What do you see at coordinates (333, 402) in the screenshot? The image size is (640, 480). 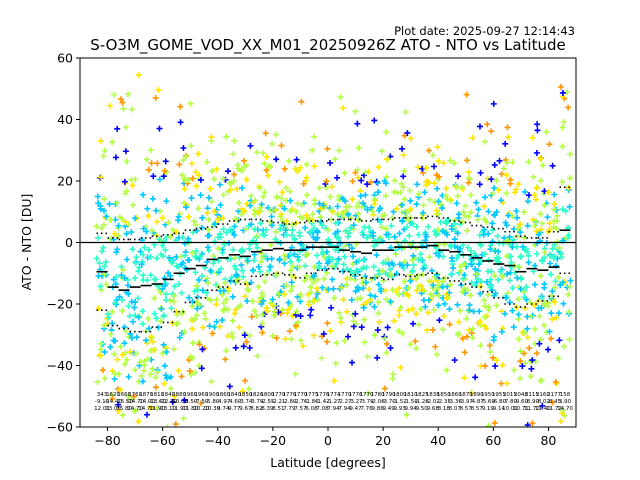 I see `bin-mean-label: -1.27` at bounding box center [333, 402].